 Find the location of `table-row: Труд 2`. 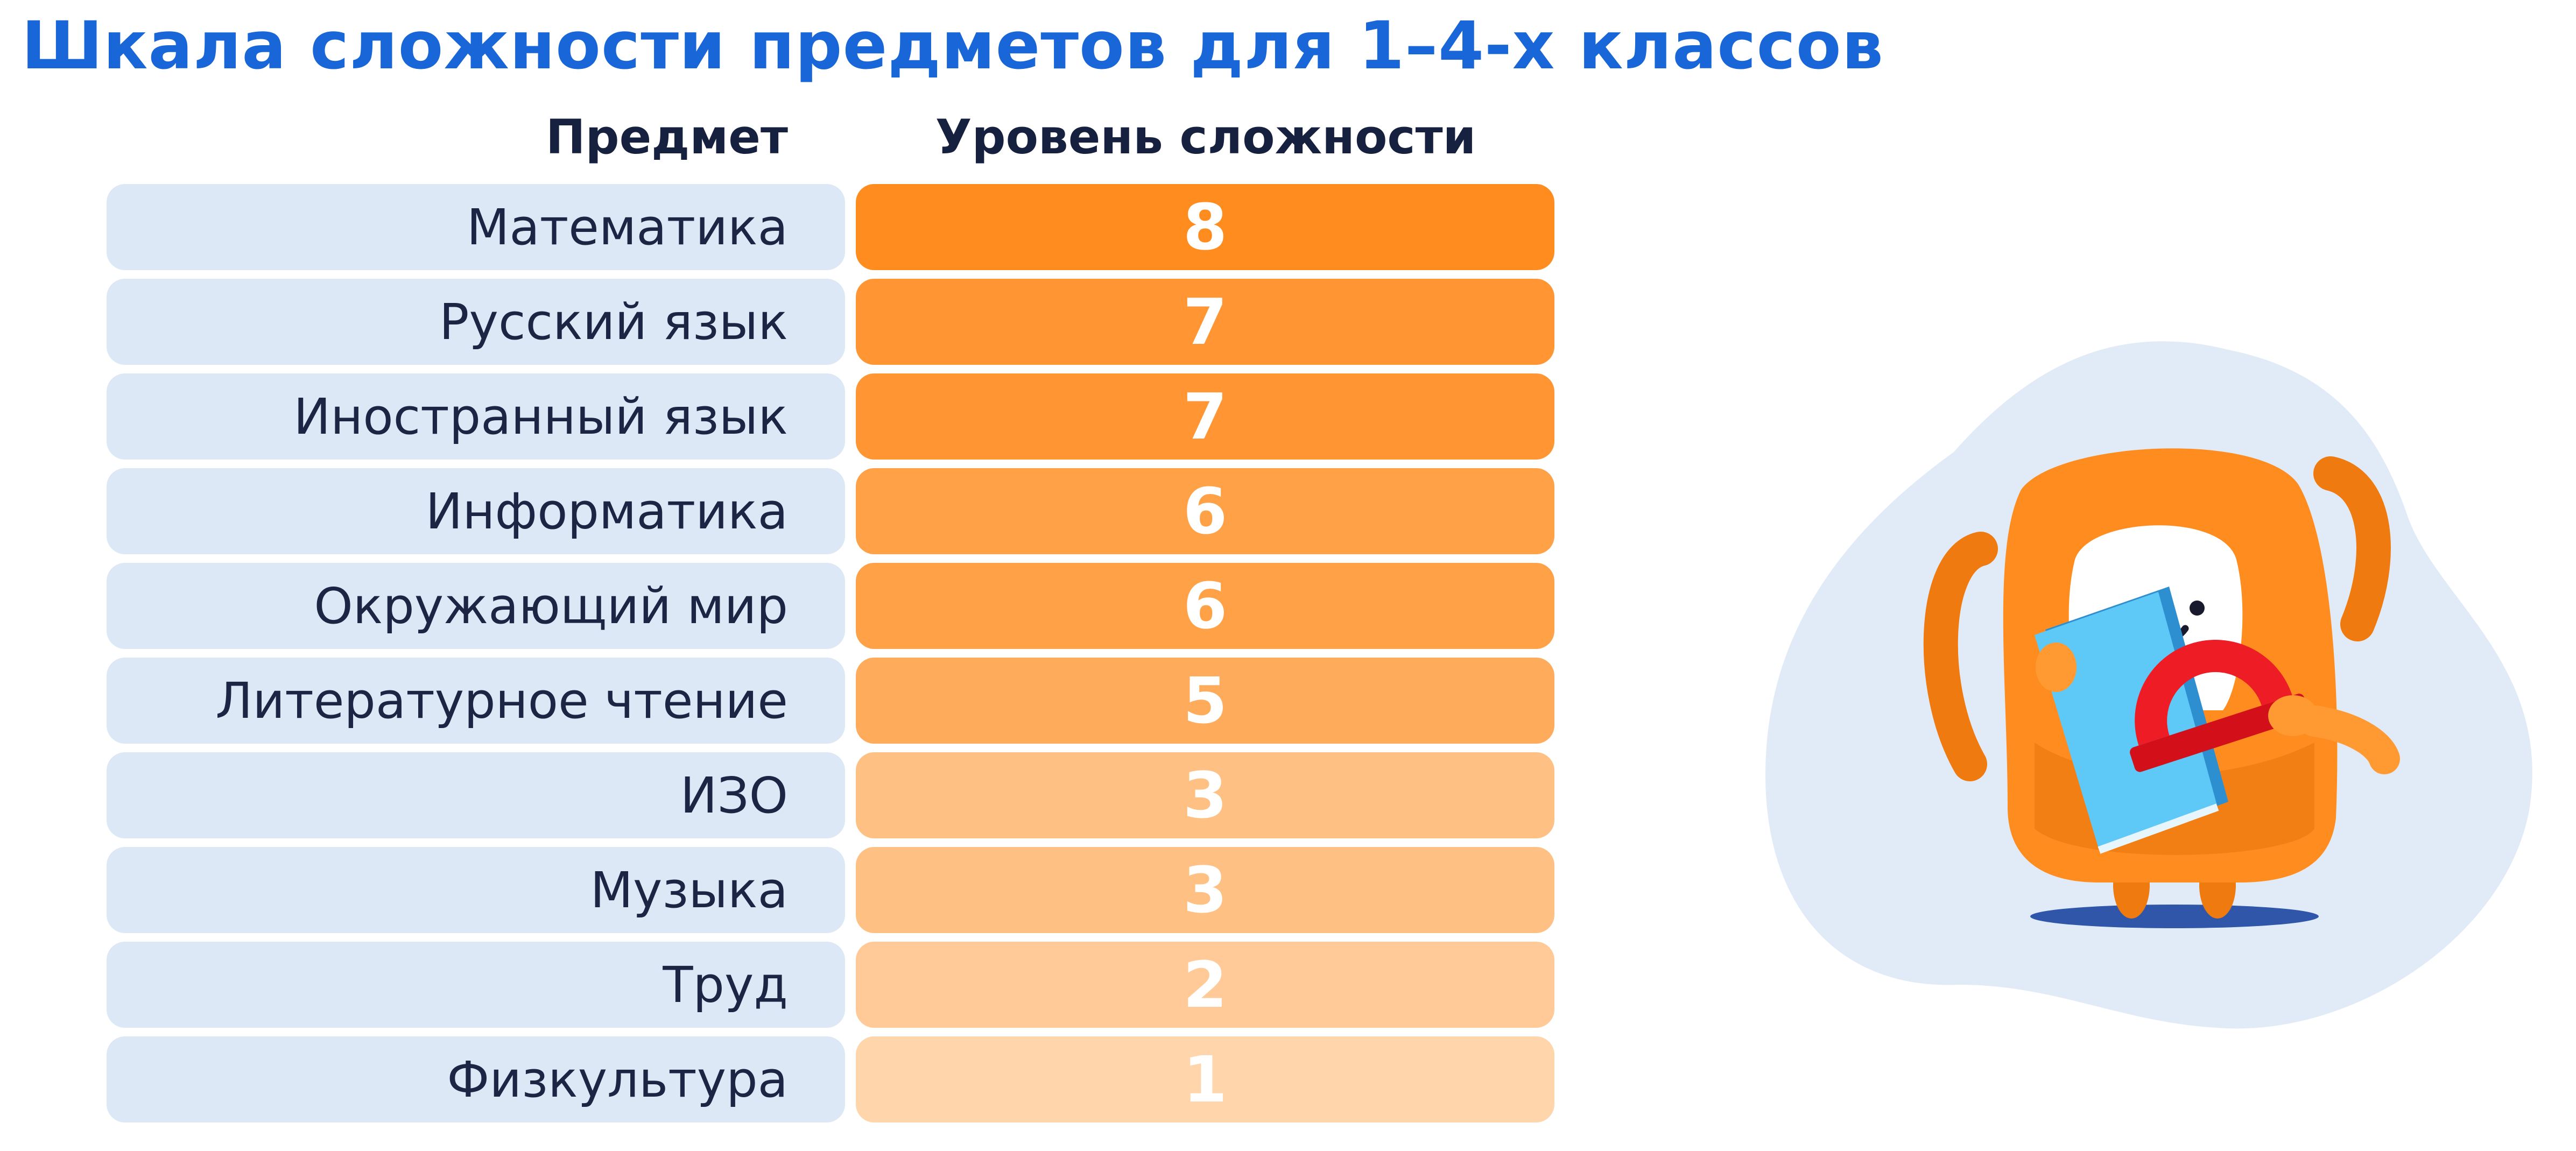

table-row: Труд 2 is located at coordinates (831, 985).